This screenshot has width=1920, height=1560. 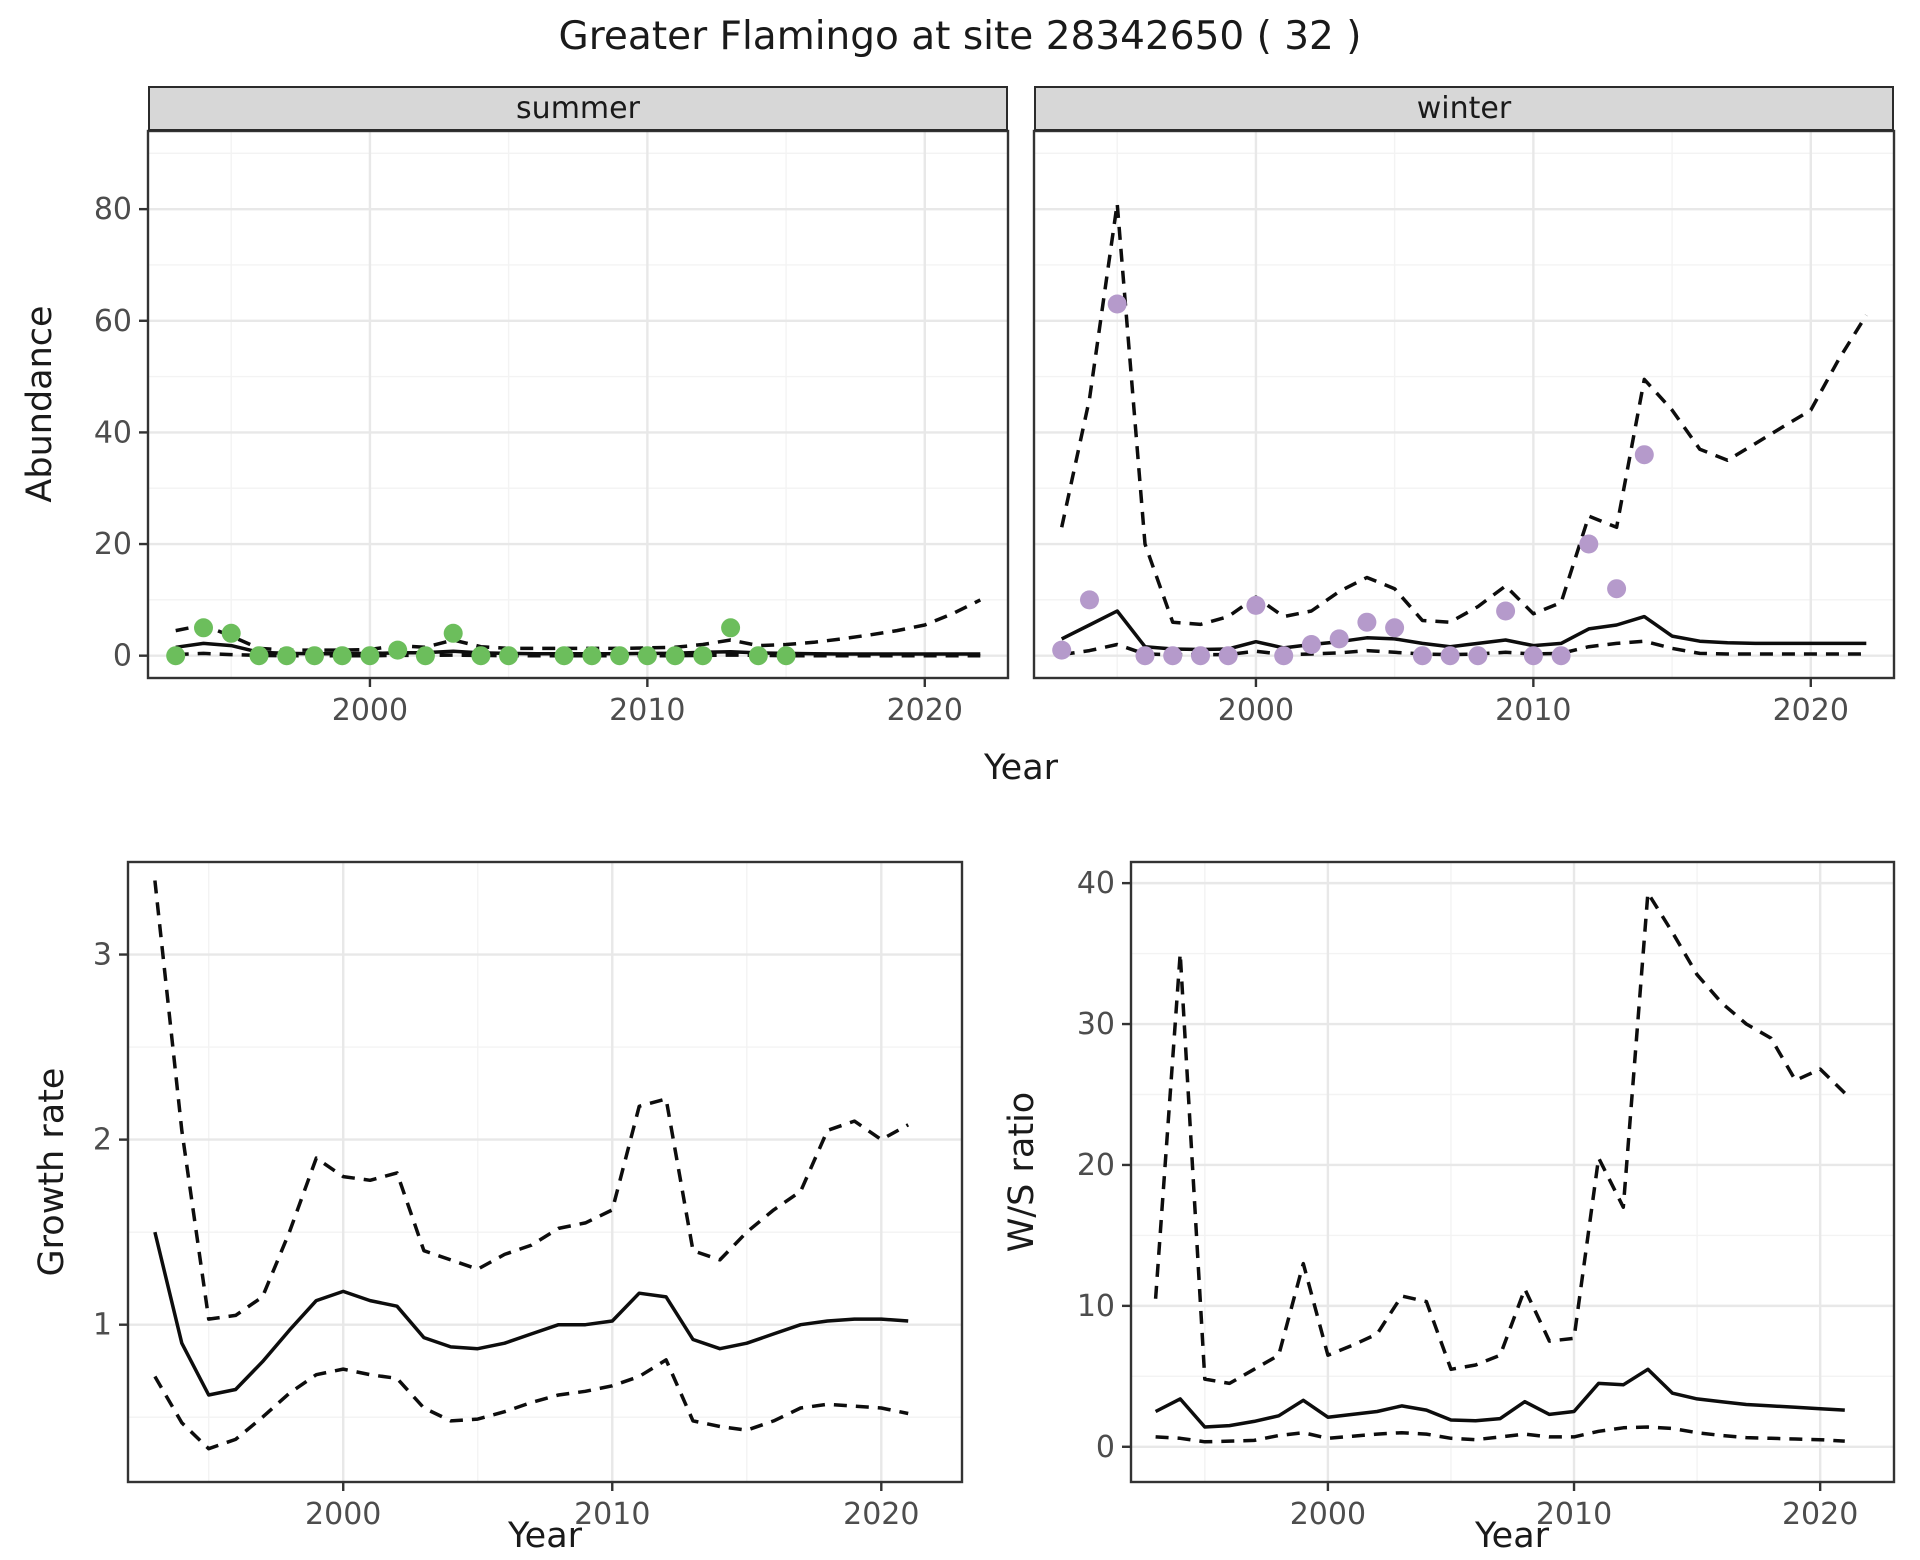 I want to click on growth-rate-axis-title: Growth rate, so click(x=52, y=1172).